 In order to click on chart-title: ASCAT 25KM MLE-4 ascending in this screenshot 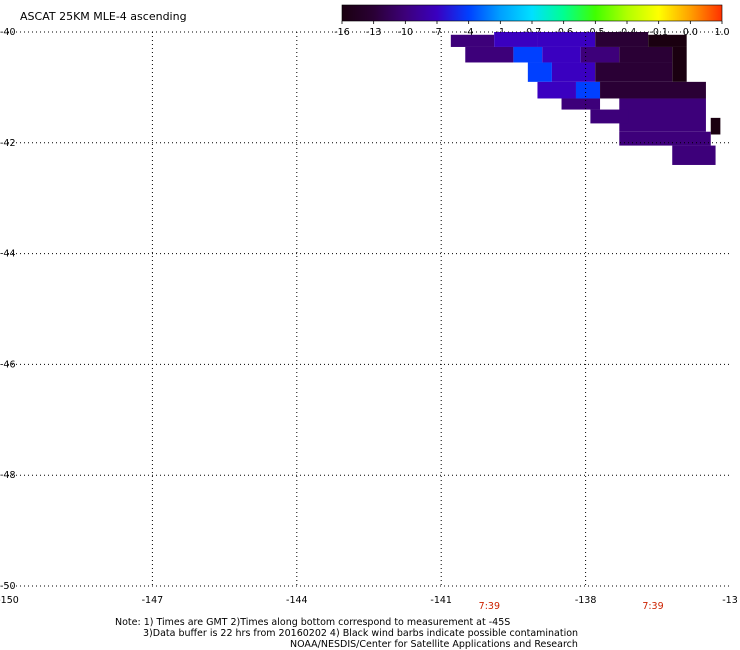, I will do `click(103, 16)`.